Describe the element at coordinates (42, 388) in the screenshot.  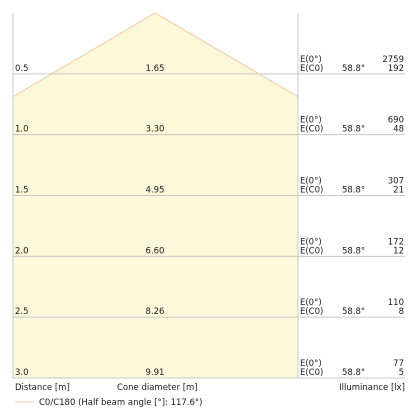
I see `x-axis-label: Distance [m]` at that location.